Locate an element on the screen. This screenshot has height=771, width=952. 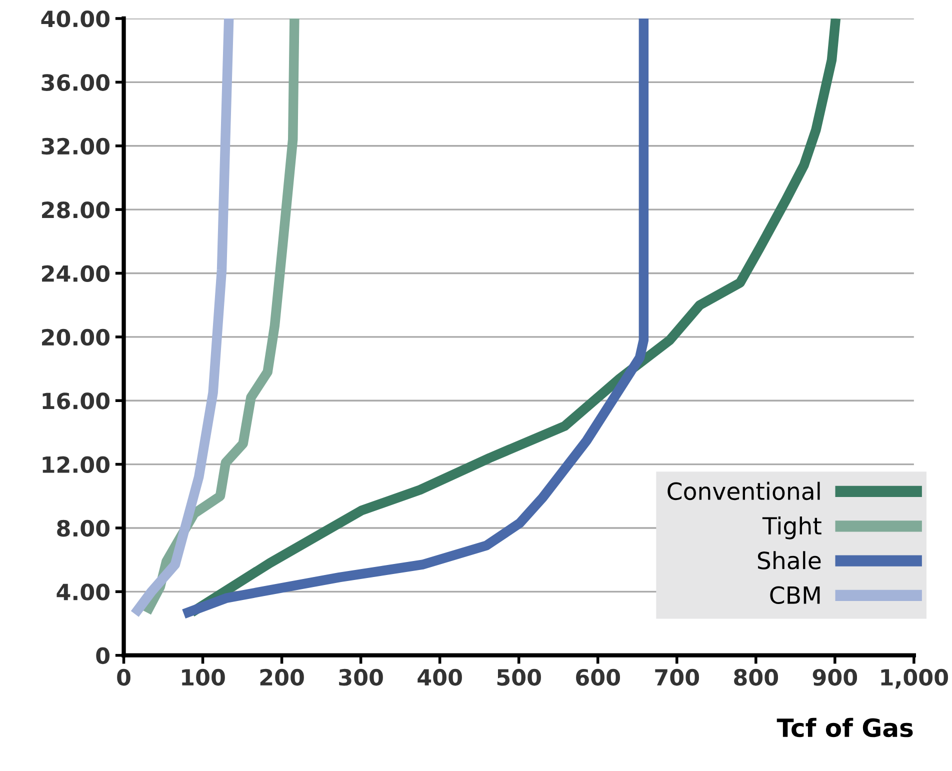
x-axis-title: Tcf of Gas is located at coordinates (844, 728).